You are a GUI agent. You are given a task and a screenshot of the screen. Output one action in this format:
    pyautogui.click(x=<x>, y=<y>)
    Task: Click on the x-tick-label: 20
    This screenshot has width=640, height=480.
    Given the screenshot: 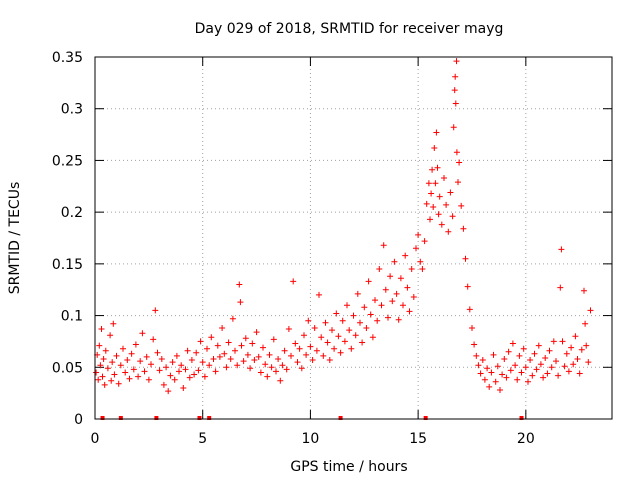 What is the action you would take?
    pyautogui.click(x=526, y=439)
    